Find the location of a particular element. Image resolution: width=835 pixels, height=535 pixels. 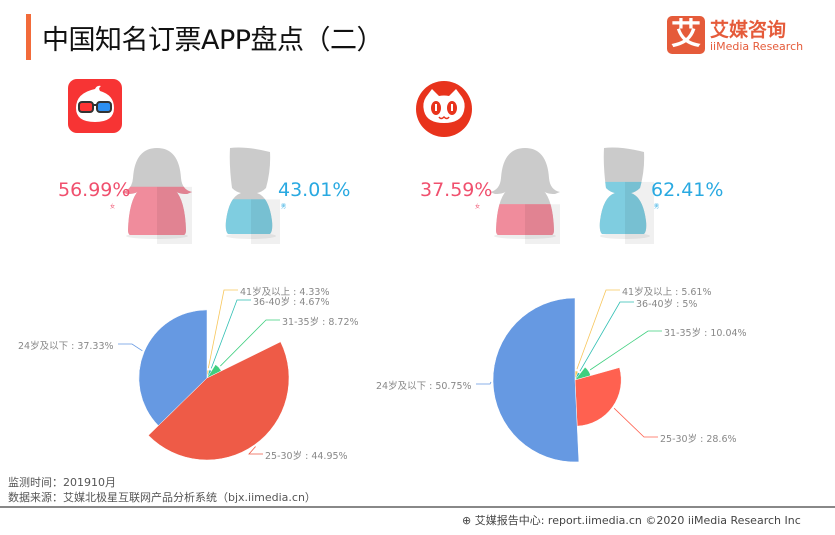

pie1-label-2: 31-35岁 : 8.72% is located at coordinates (320, 322).